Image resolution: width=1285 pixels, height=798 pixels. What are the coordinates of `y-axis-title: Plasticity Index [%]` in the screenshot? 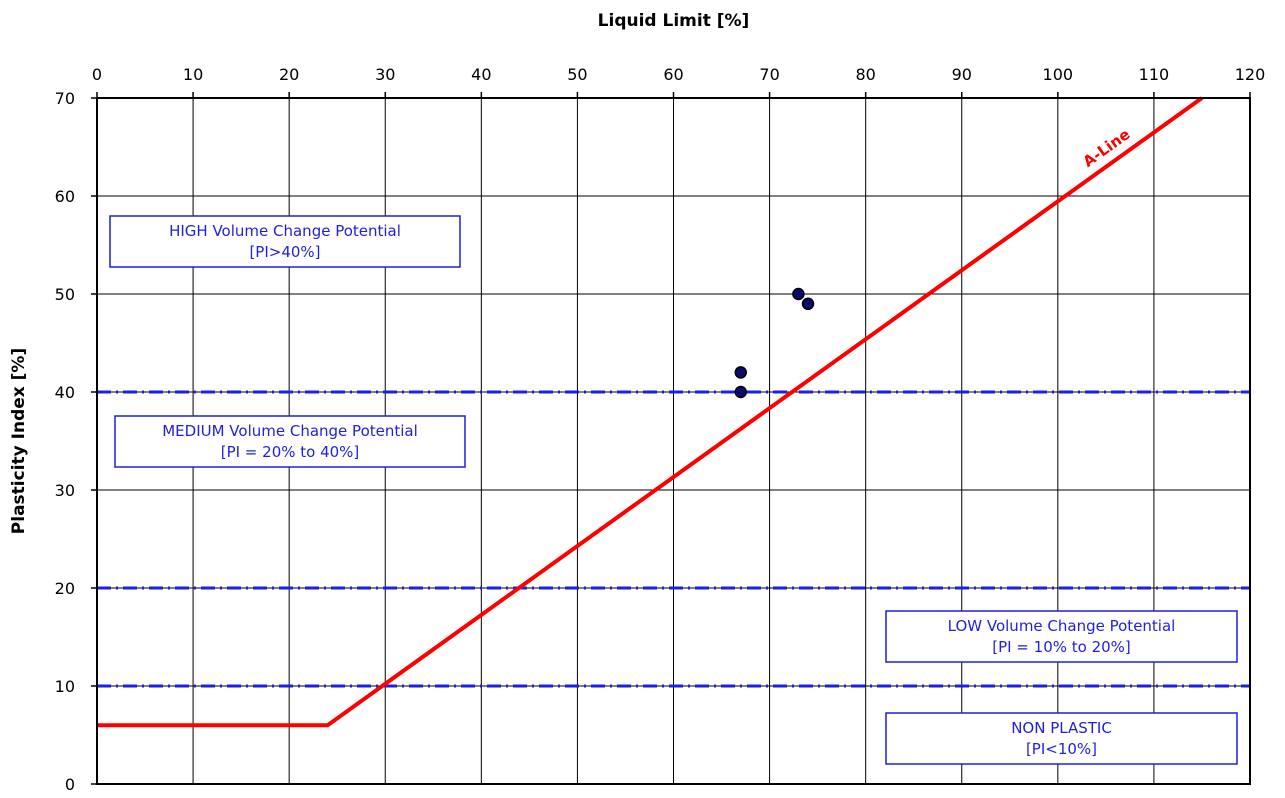 It's located at (19, 441).